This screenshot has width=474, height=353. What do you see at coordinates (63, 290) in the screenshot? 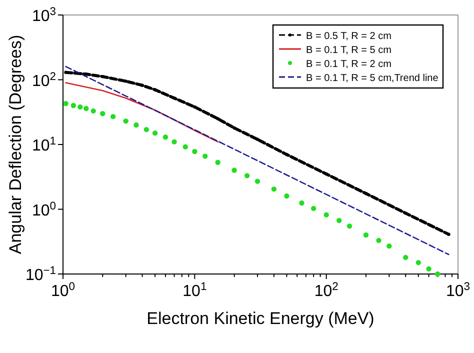
I see `x-tick-label: 10$^{0}$` at bounding box center [63, 290].